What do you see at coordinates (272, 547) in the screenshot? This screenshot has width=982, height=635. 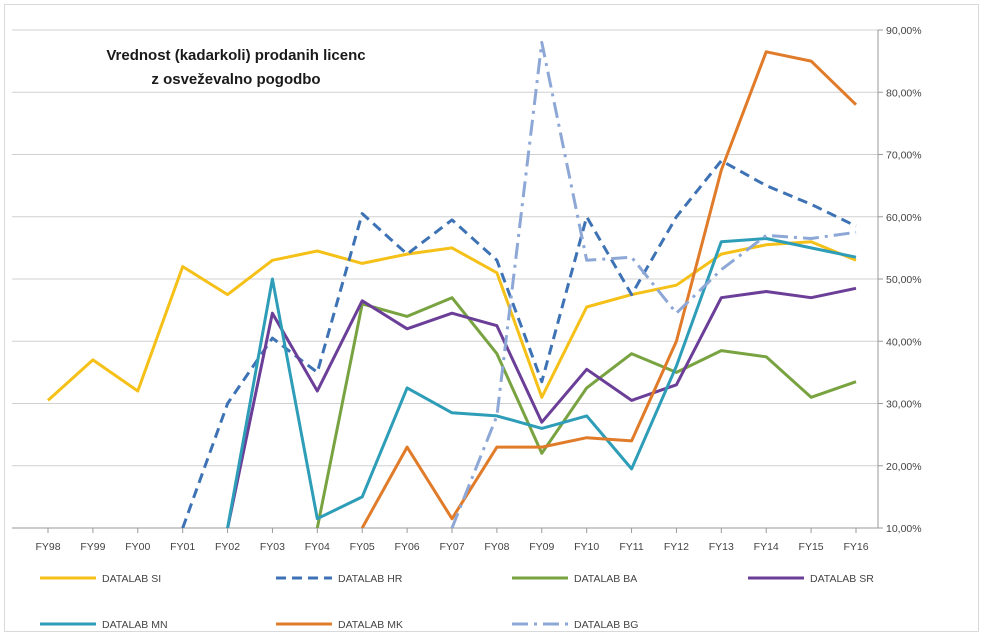 I see `x-tick-label: FY03` at bounding box center [272, 547].